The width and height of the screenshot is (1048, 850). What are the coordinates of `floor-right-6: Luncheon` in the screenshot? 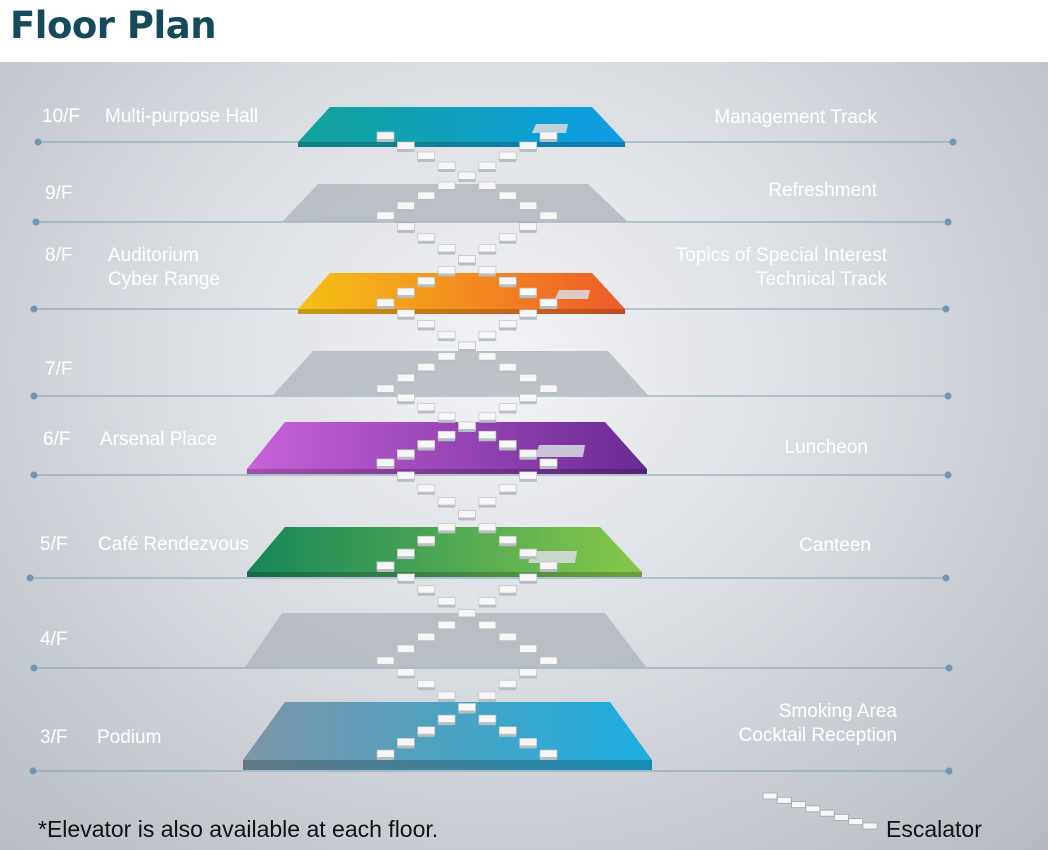 It's located at (826, 447).